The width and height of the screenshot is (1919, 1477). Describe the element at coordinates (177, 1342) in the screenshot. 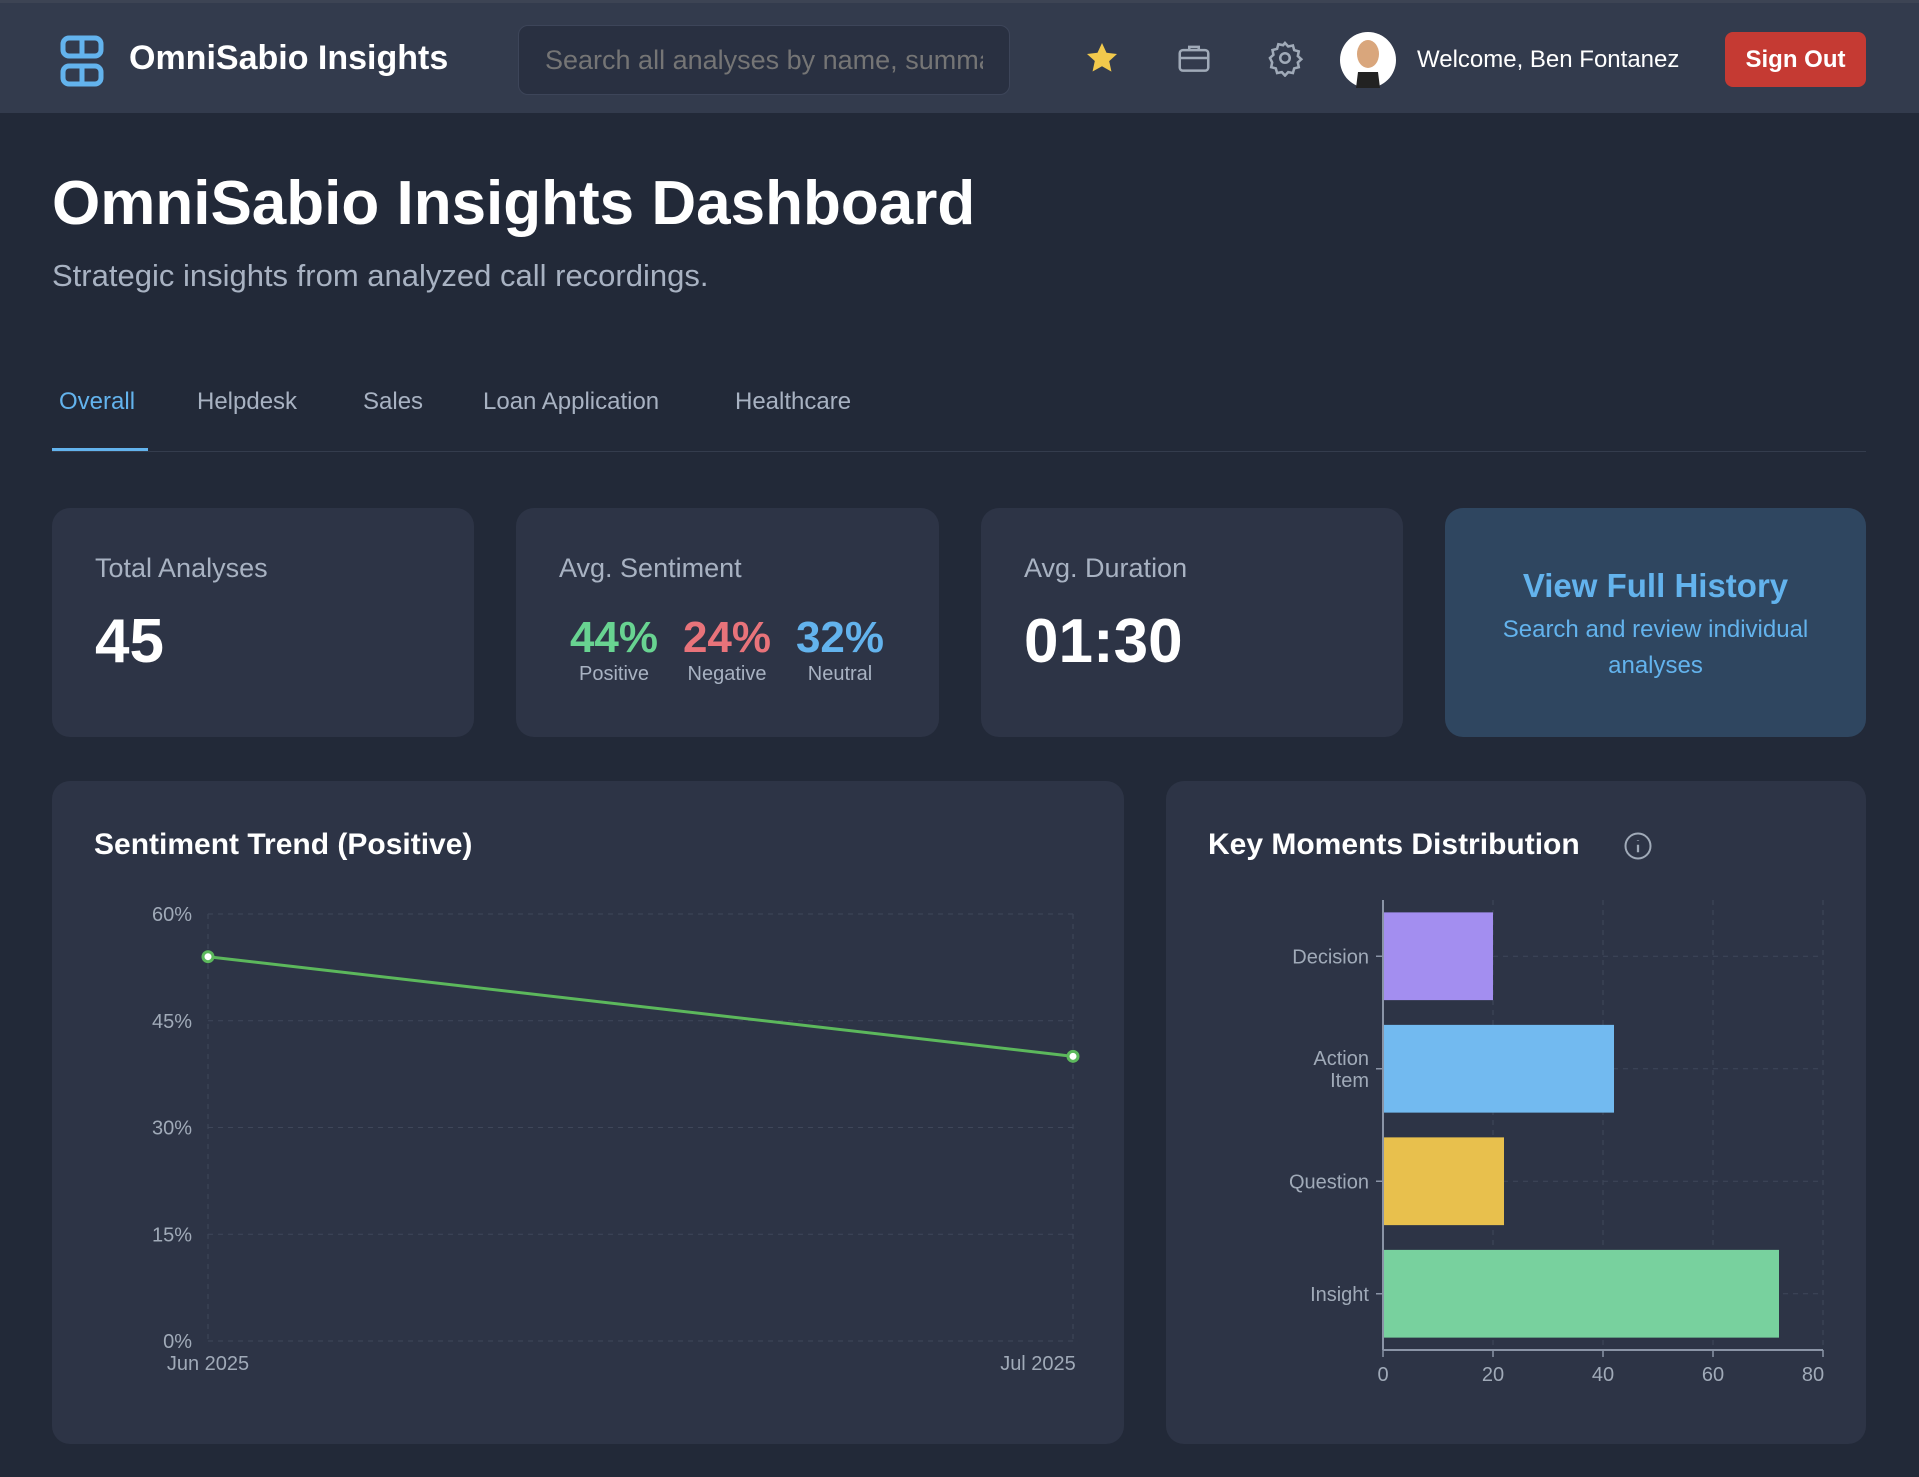

I see `y-tick-label: 0%` at that location.